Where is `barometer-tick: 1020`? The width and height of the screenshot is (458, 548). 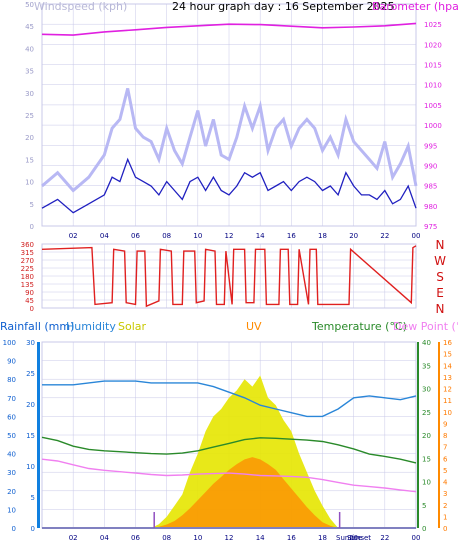
barometer-tick: 1020 is located at coordinates (433, 45).